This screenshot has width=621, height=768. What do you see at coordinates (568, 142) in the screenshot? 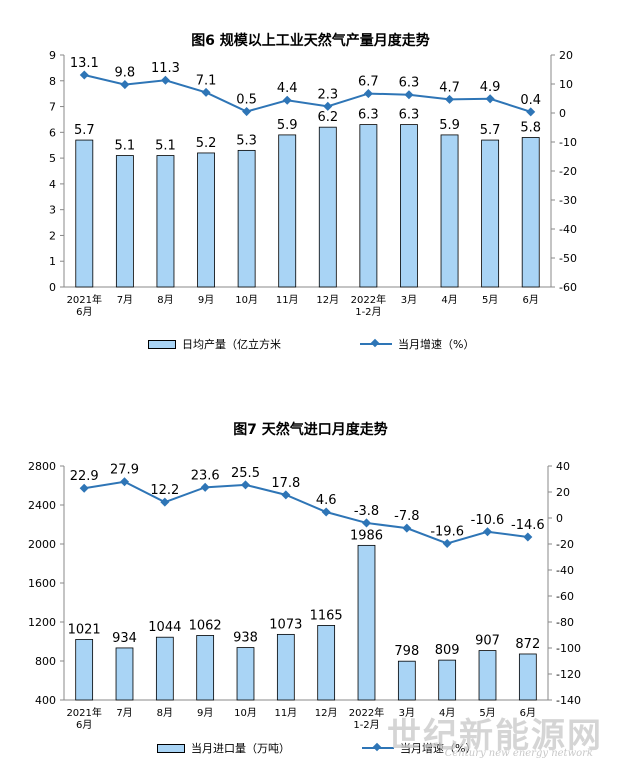
I see `chart1-right-tick-label: -10` at bounding box center [568, 142].